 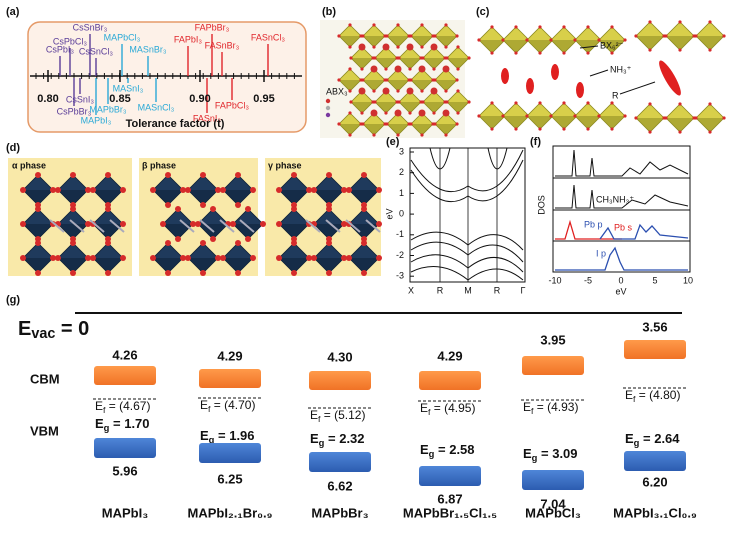 What do you see at coordinates (227, 436) in the screenshot?
I see `level-label: Eg = 1.96` at bounding box center [227, 436].